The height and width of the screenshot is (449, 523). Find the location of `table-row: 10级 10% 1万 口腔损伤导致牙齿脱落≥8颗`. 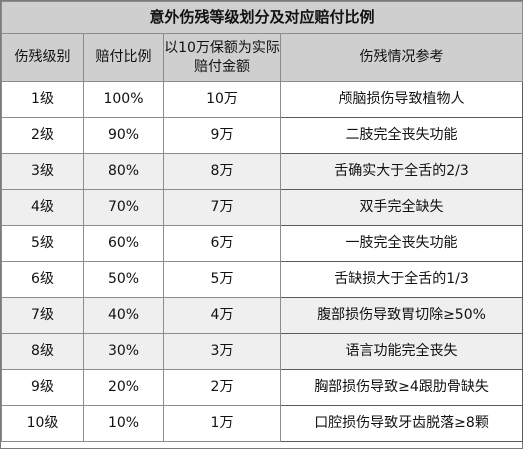

table-row: 10级 10% 1万 口腔损伤导致牙齿脱落≥8颗 is located at coordinates (262, 423).